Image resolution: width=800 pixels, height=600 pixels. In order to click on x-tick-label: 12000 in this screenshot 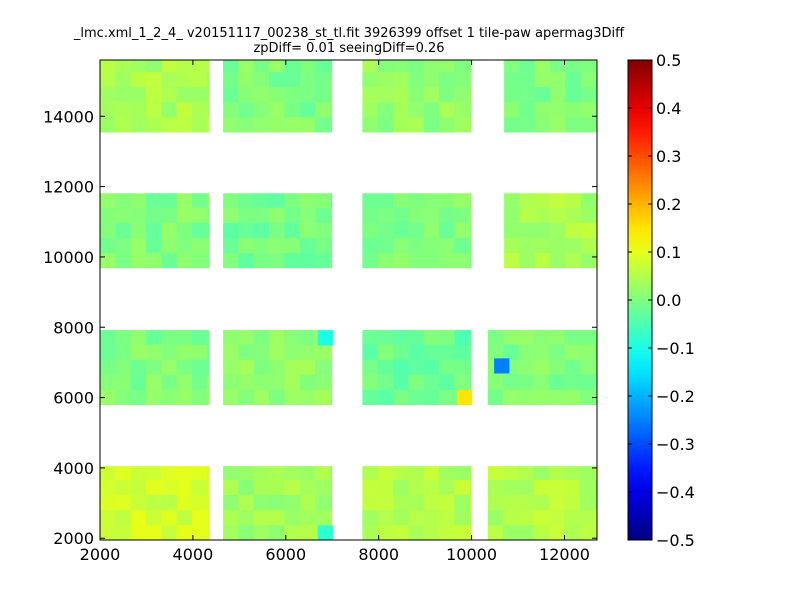, I will do `click(564, 554)`.